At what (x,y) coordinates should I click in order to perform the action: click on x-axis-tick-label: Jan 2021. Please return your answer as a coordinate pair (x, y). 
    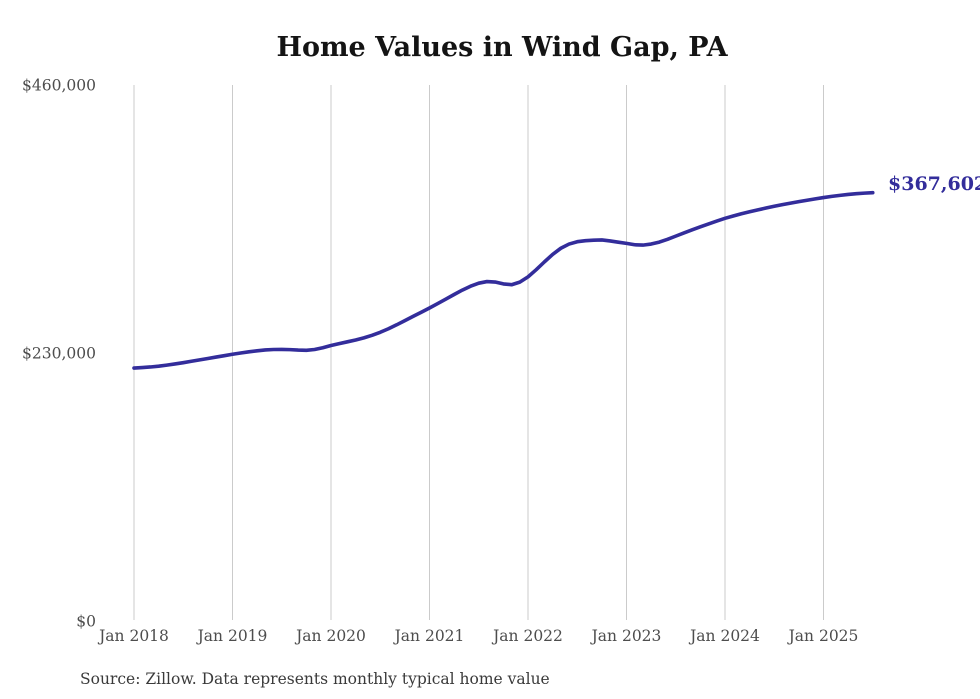
    Looking at the image, I should click on (429, 636).